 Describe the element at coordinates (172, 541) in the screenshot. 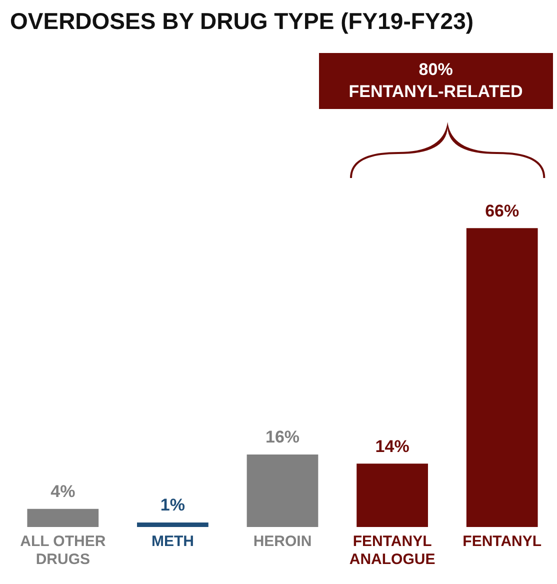

I see `x-tick-label: METH` at that location.